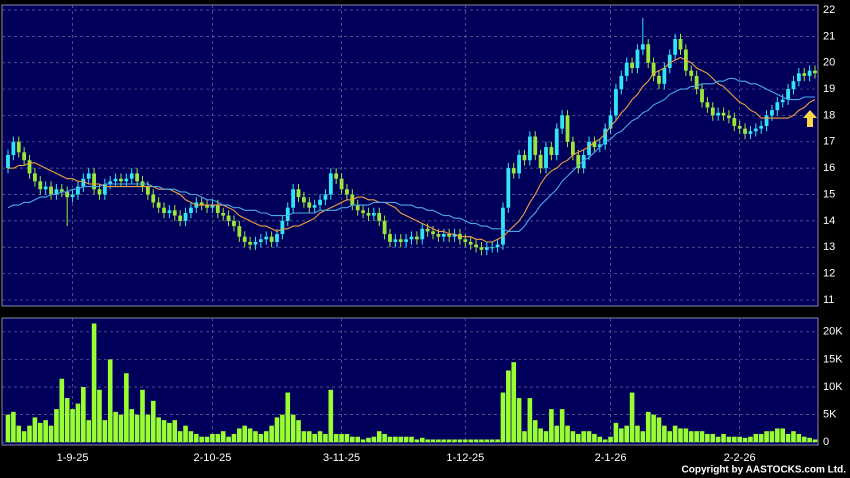 This screenshot has width=850, height=478. I want to click on y-tick-label: 10K, so click(833, 387).